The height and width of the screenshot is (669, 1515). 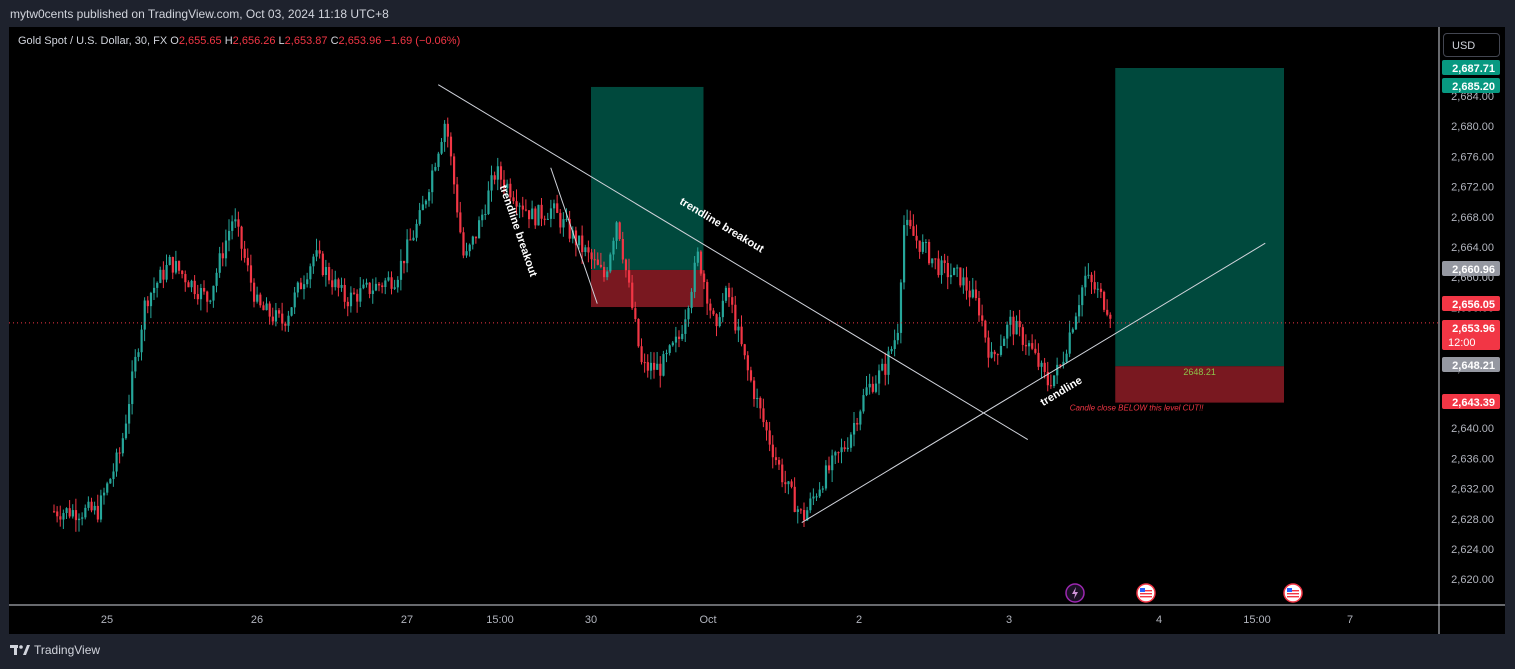 What do you see at coordinates (1199, 217) in the screenshot?
I see `target-zone` at bounding box center [1199, 217].